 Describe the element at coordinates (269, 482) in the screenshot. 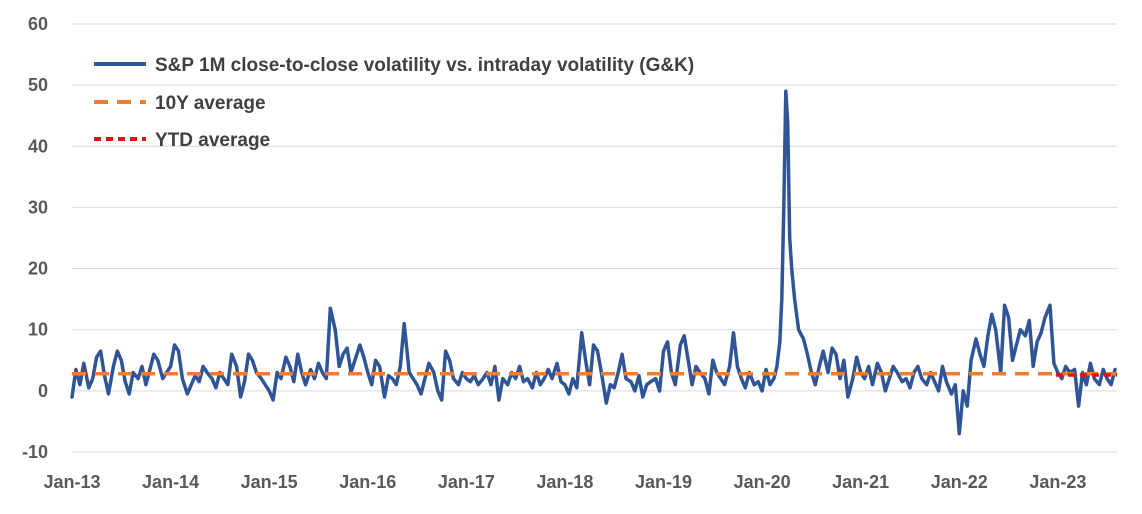

I see `x-tick-label: Jan-15` at that location.